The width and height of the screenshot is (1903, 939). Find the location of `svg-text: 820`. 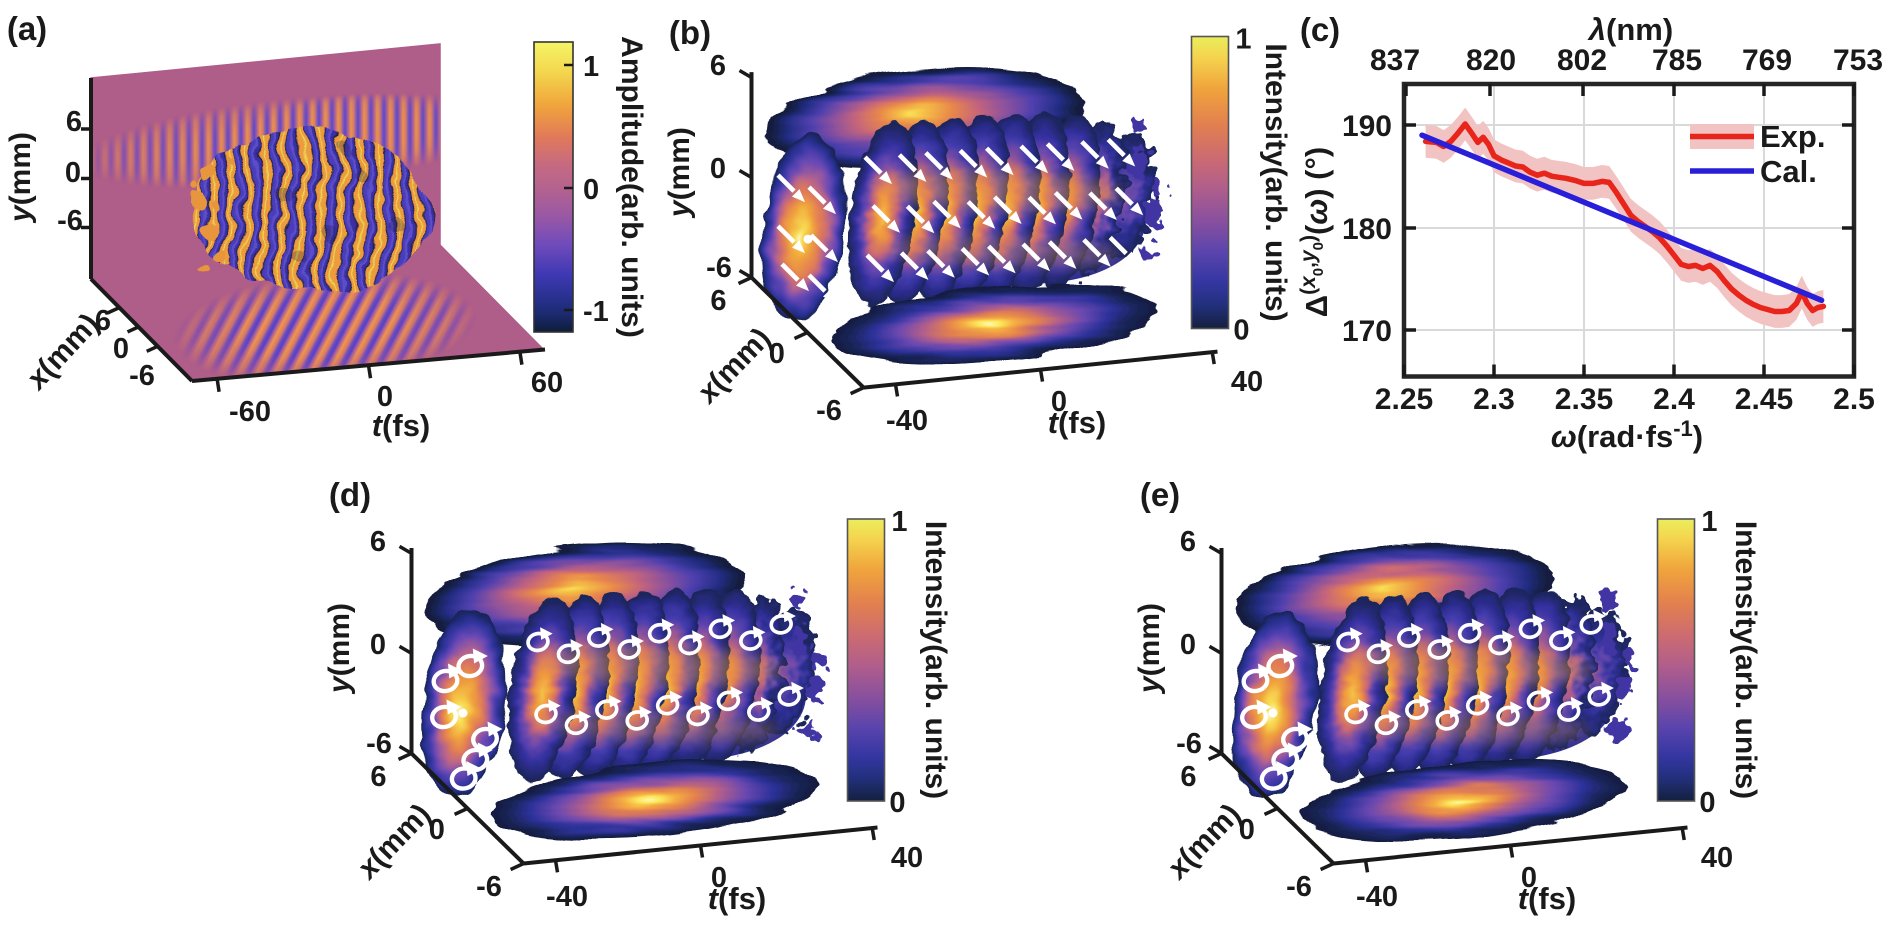

svg-text: 820 is located at coordinates (1491, 60).